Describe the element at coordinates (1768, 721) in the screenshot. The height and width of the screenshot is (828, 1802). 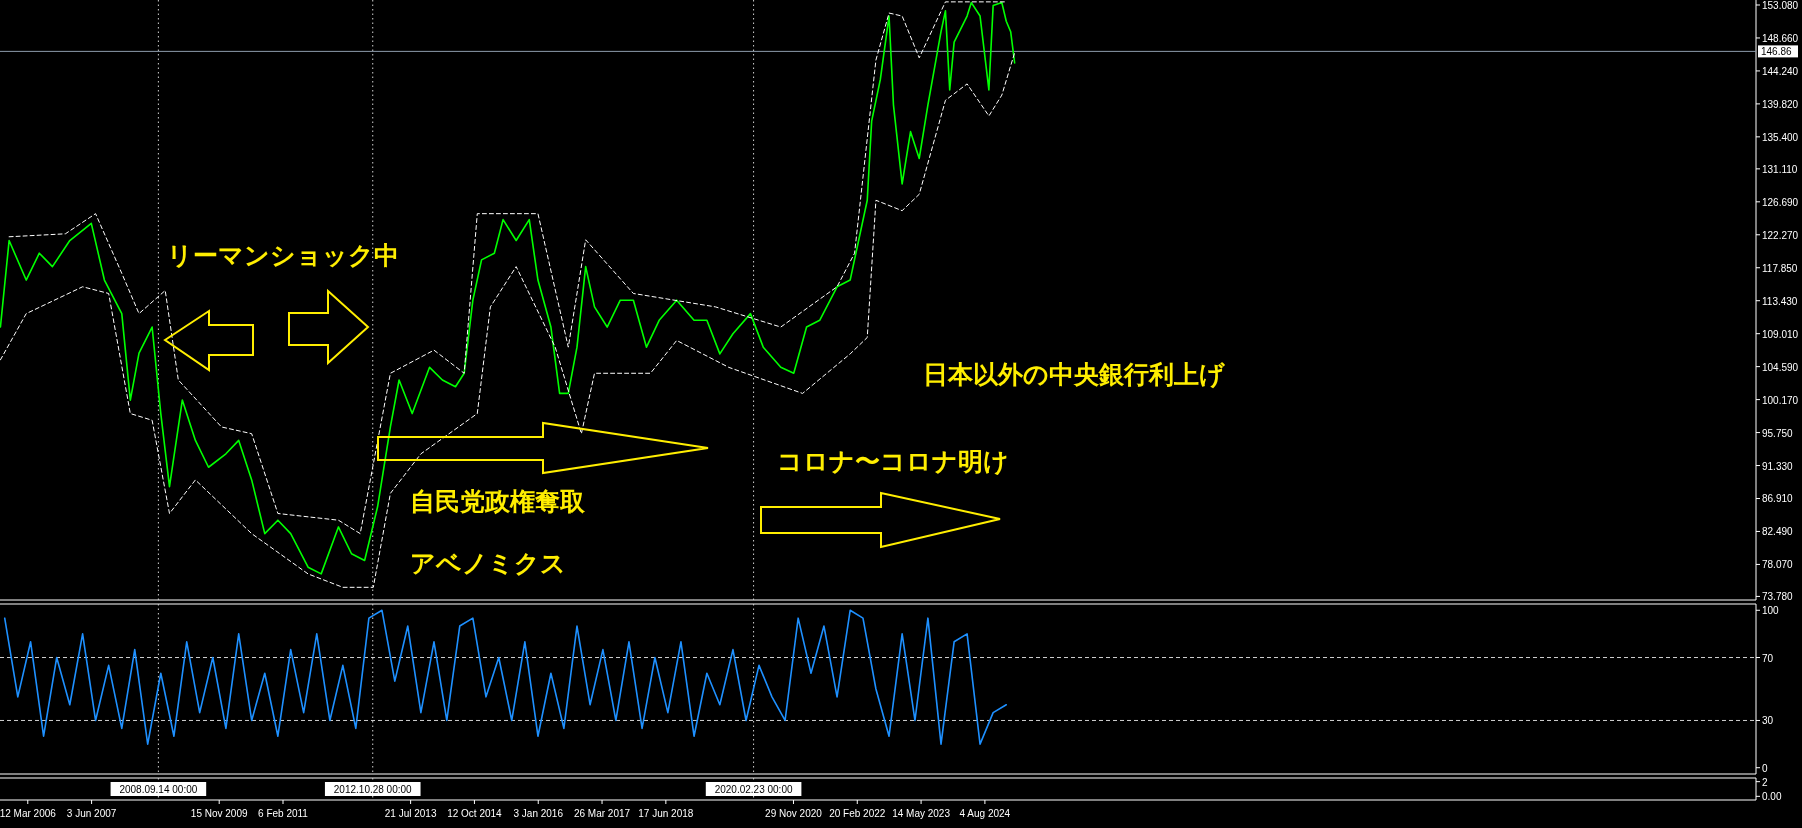
I see `y-tick-label: 30` at that location.